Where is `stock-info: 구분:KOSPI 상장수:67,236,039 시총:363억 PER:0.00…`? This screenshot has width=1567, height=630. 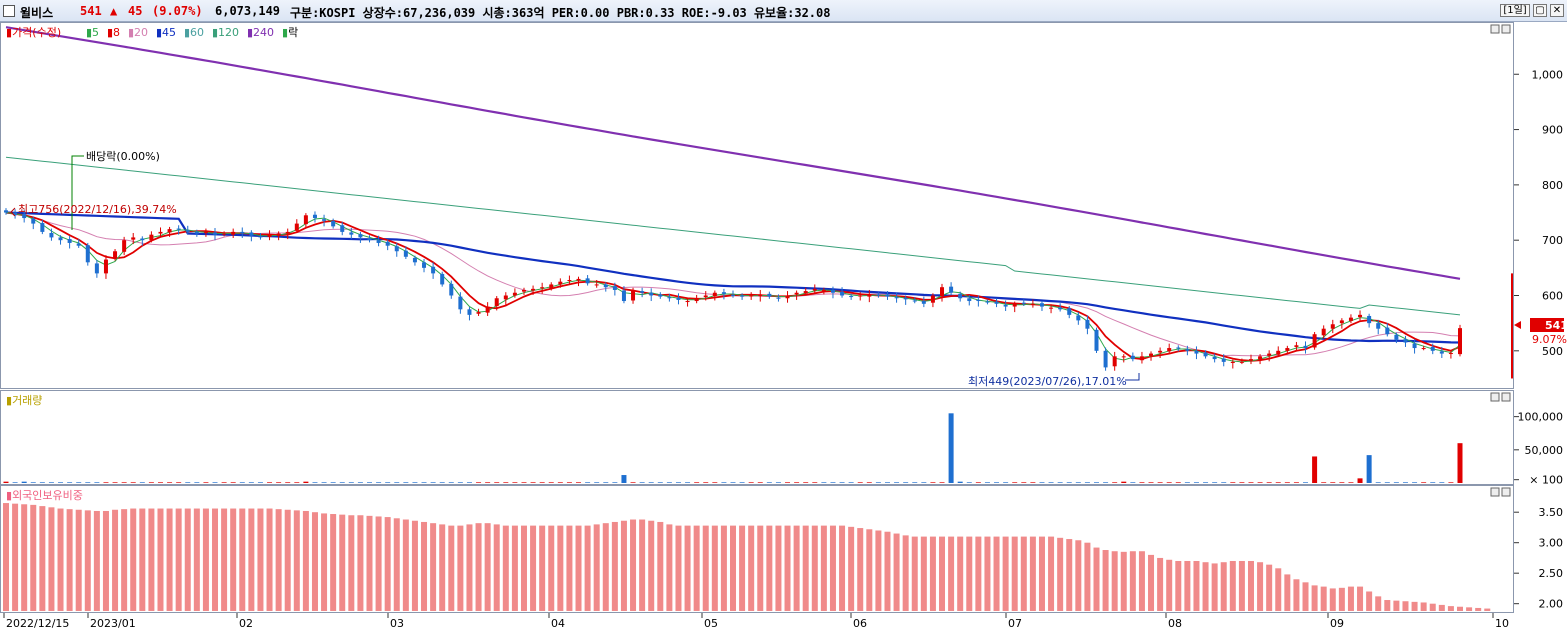
stock-info: 구분:KOSPI 상장수:67,236,039 시총:363억 PER:0.00… is located at coordinates (560, 13).